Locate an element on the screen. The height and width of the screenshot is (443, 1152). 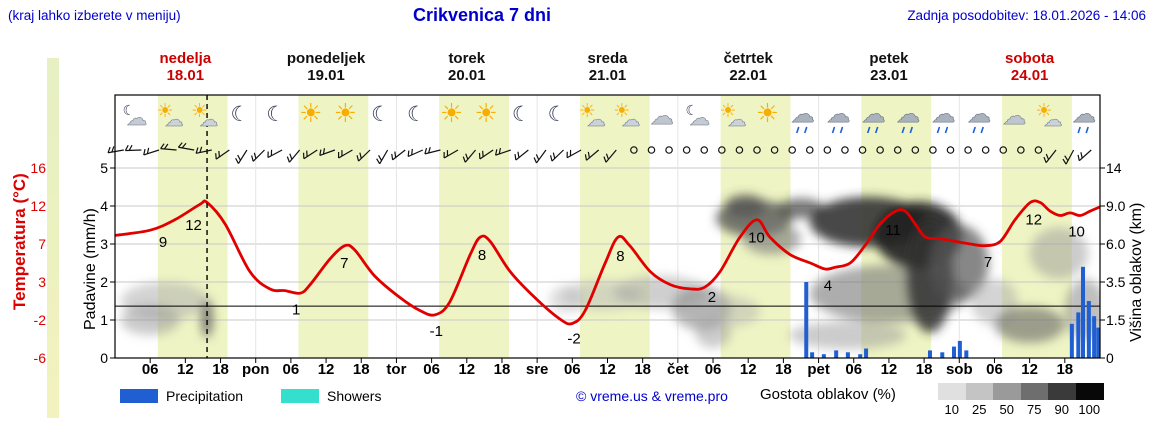
day-name: sreda is located at coordinates (607, 58).